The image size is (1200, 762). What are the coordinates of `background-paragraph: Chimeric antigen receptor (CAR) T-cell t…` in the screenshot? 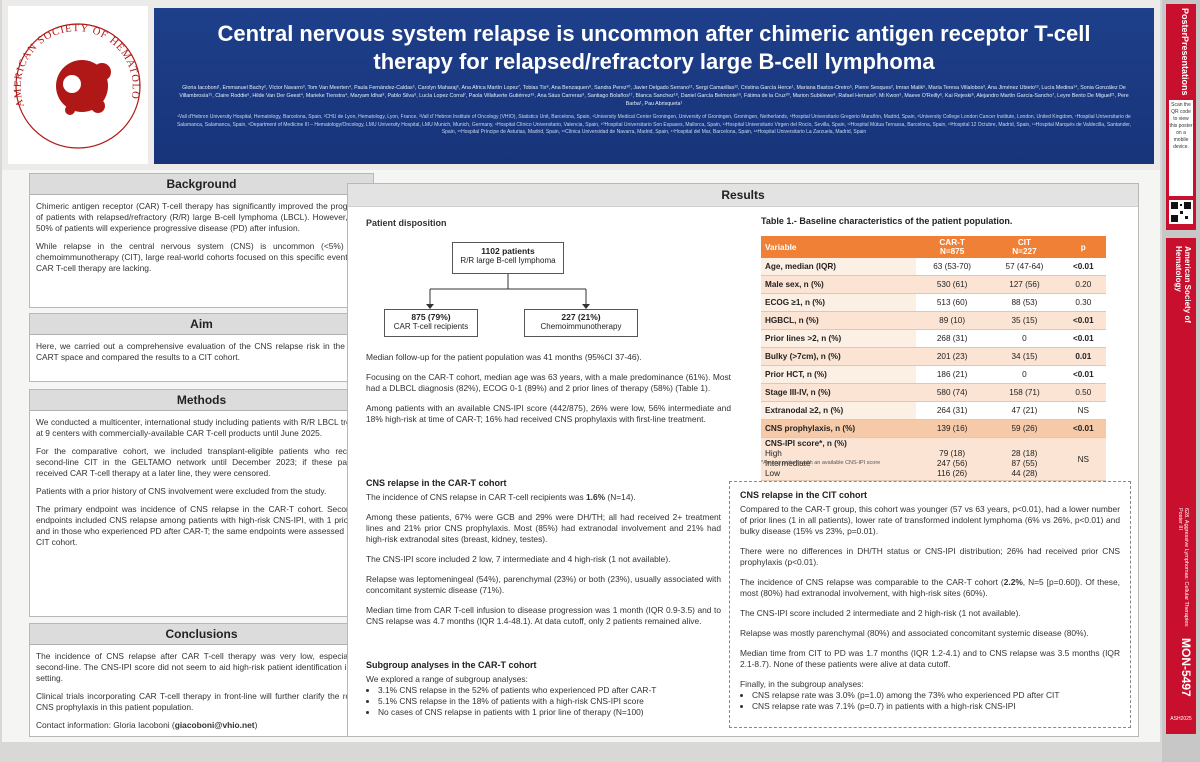 It's located at (201, 217).